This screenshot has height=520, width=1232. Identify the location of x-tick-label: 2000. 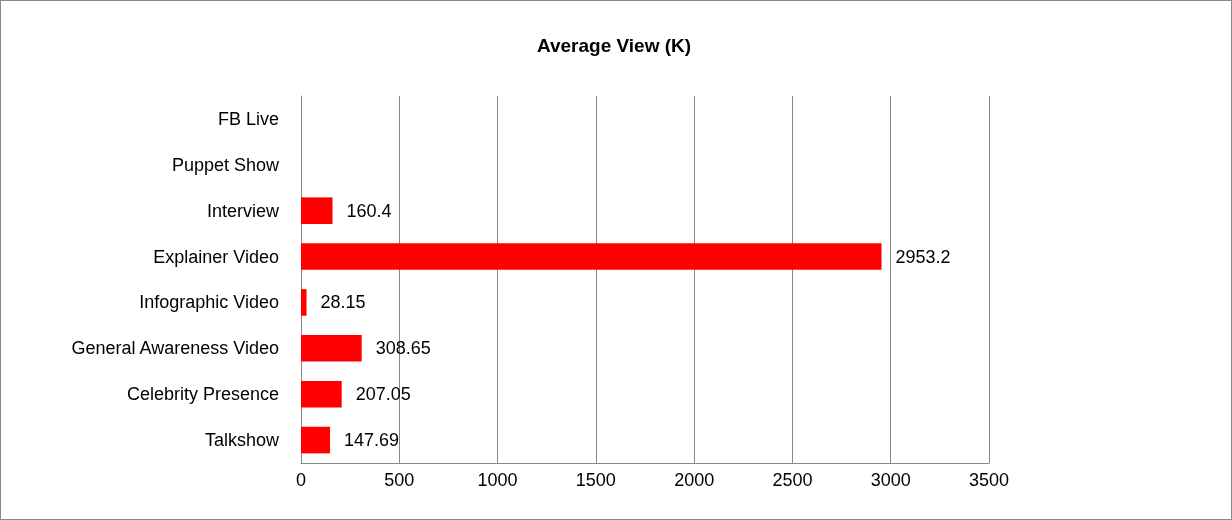
(694, 480).